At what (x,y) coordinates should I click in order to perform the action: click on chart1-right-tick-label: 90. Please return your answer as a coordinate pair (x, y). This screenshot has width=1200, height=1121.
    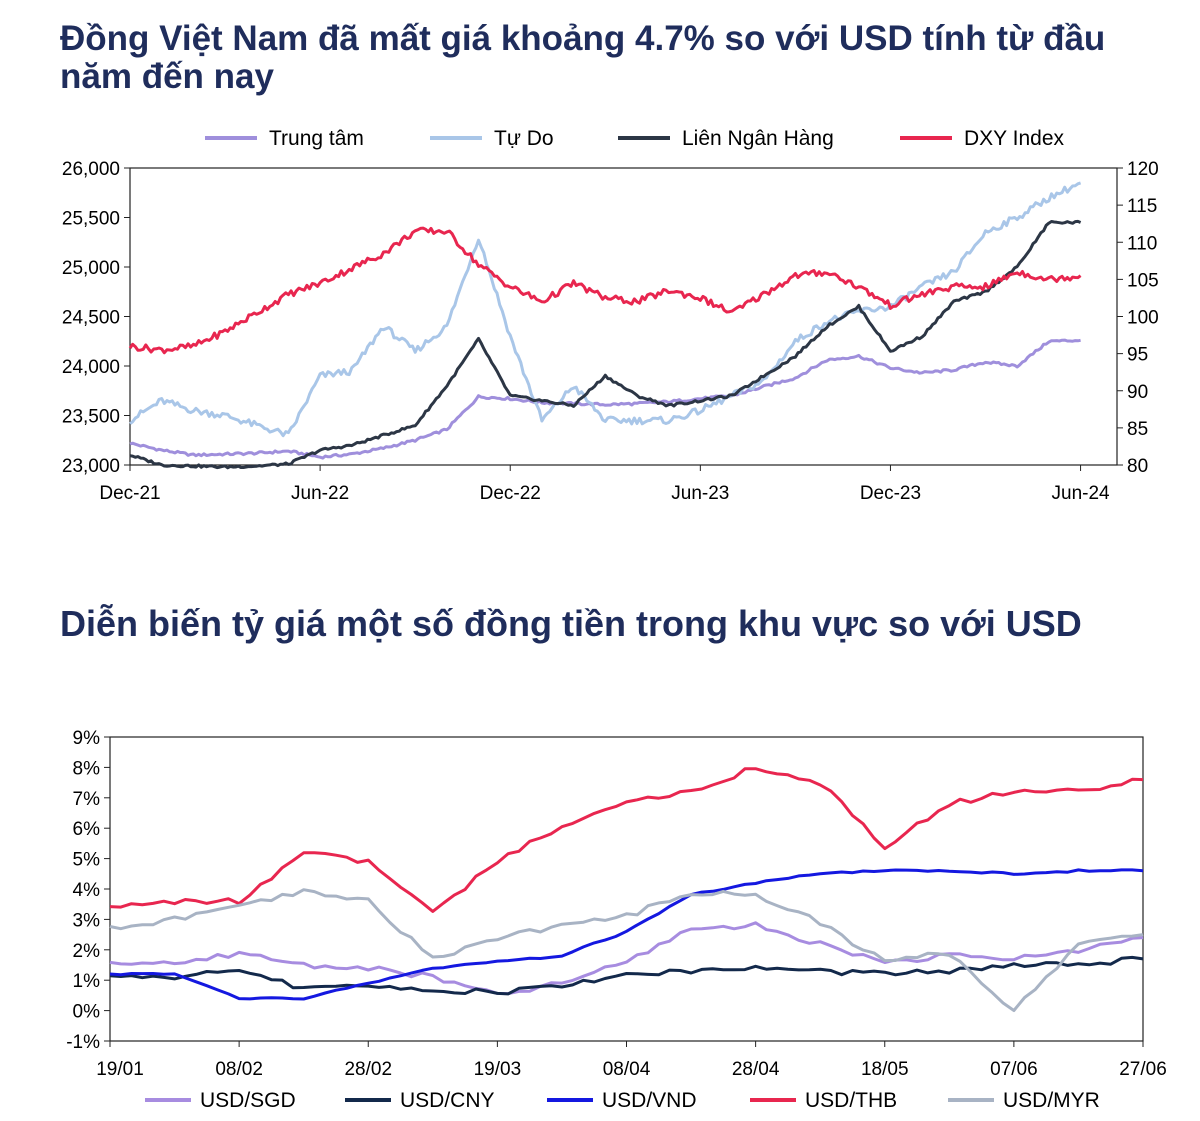
    Looking at the image, I should click on (1137, 392).